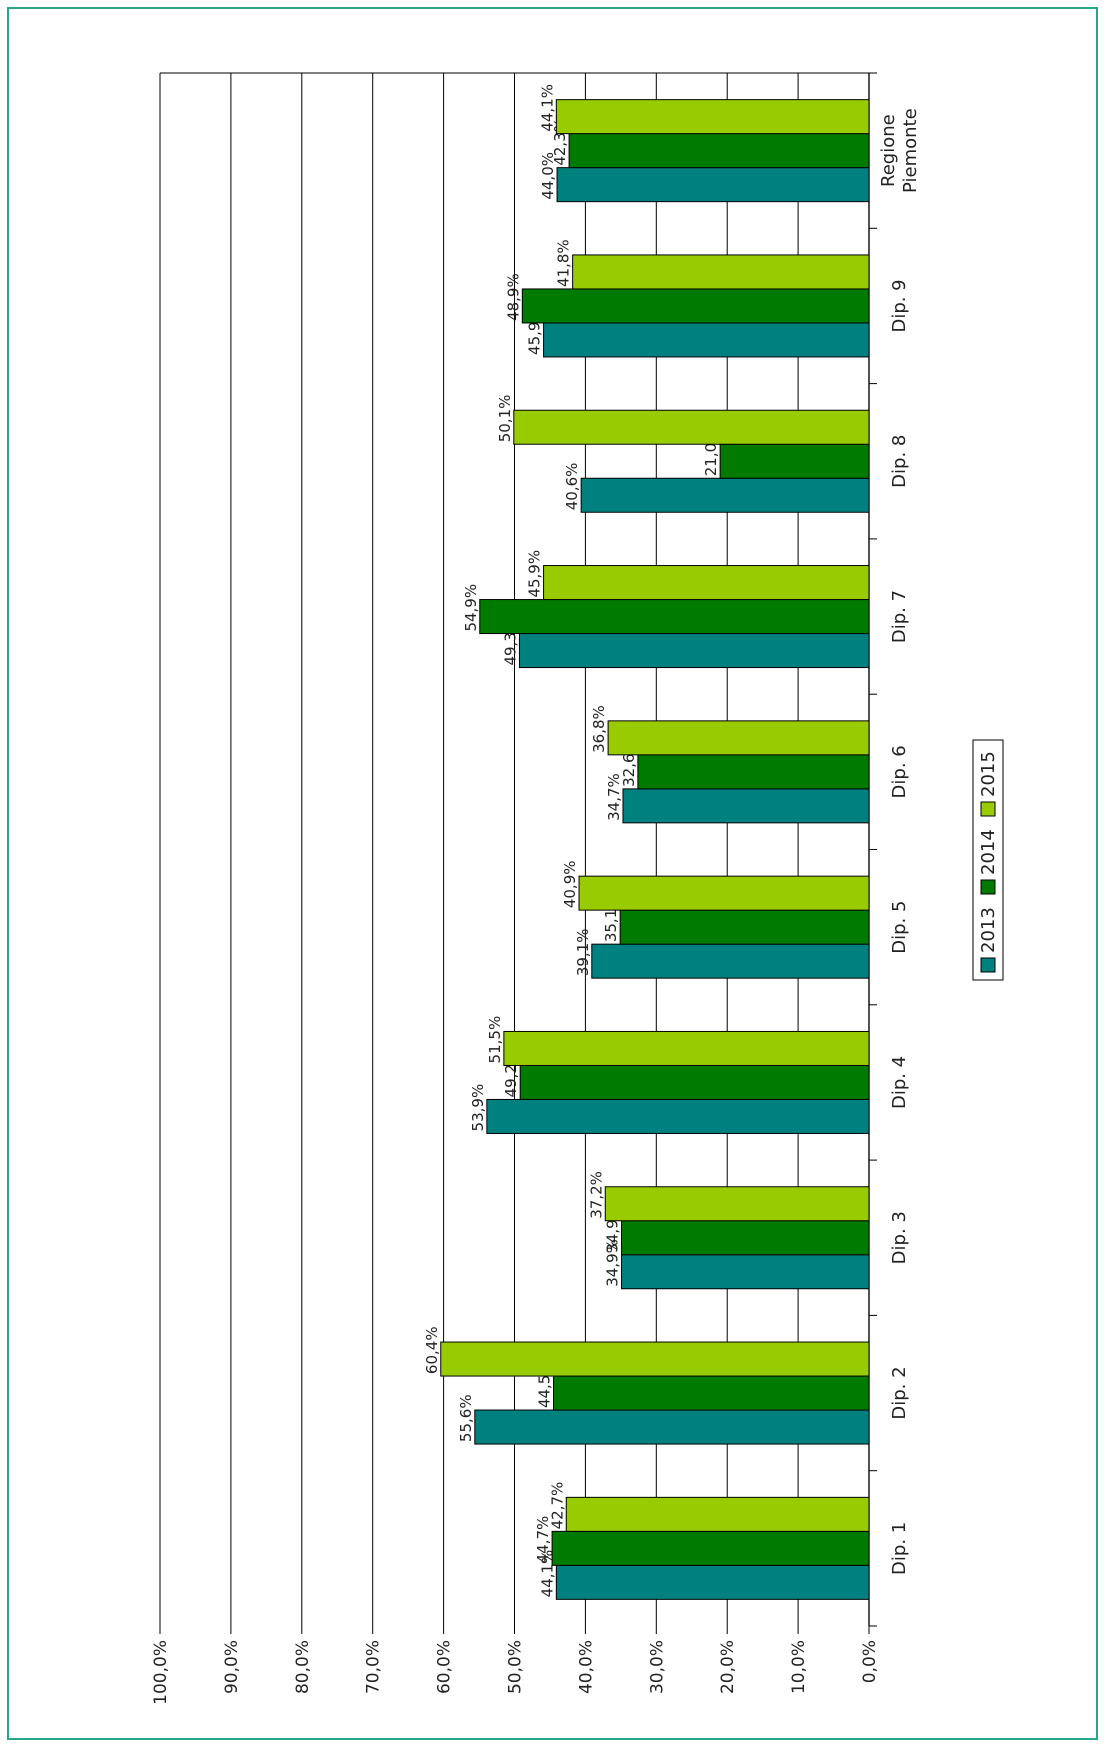  I want to click on legend-swatch-2014, so click(988, 887).